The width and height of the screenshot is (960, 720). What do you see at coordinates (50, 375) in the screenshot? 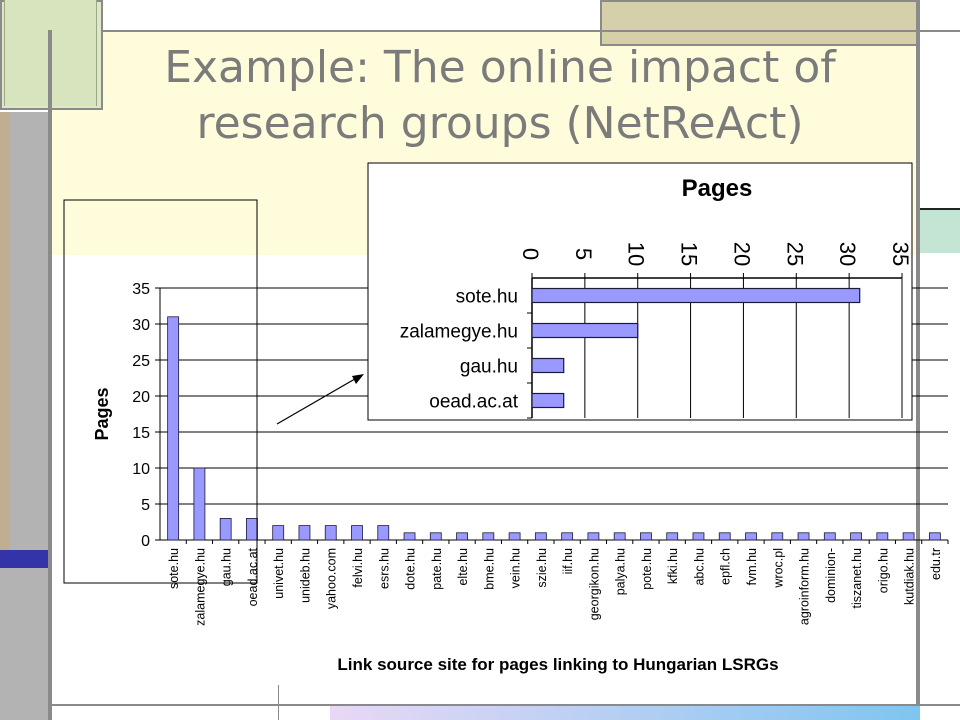
I see `left-rule` at bounding box center [50, 375].